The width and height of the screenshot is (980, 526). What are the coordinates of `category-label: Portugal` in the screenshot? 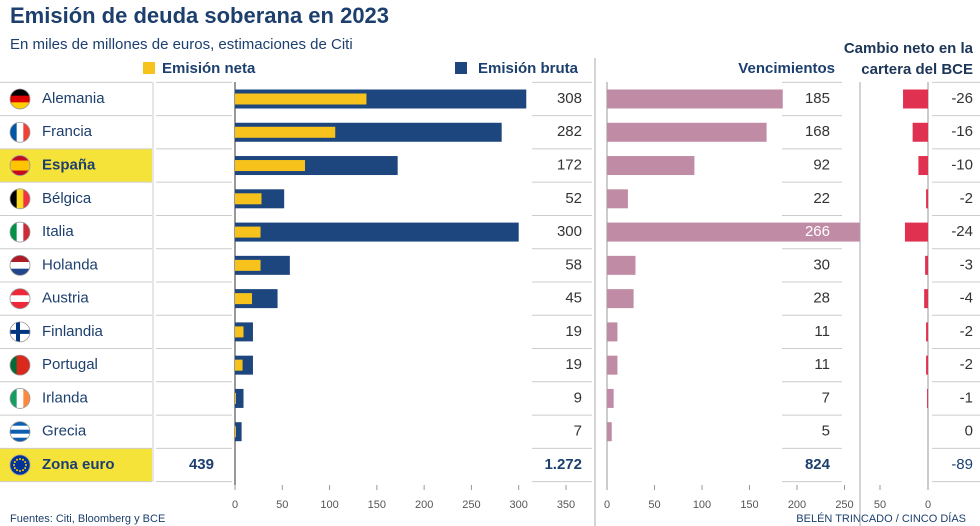 It's located at (70, 364).